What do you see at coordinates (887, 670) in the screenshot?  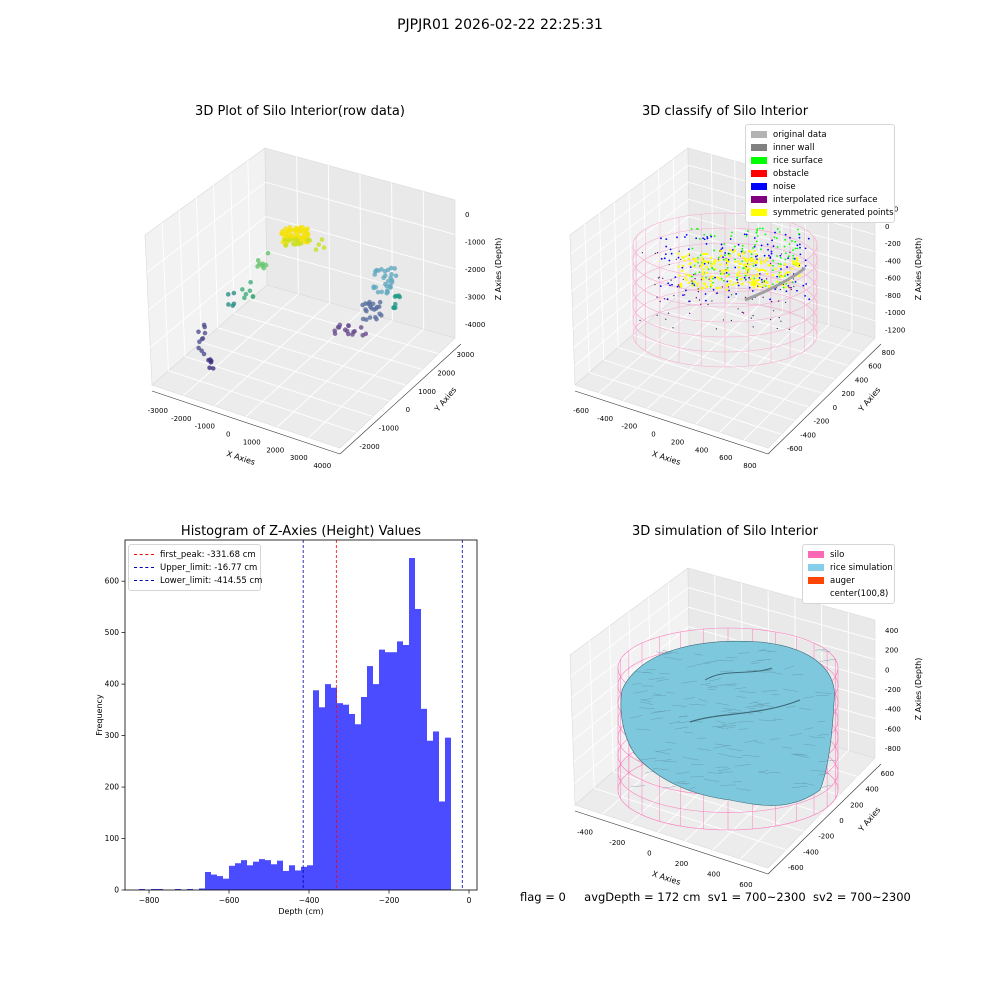 I see `sim-ztick: 0` at bounding box center [887, 670].